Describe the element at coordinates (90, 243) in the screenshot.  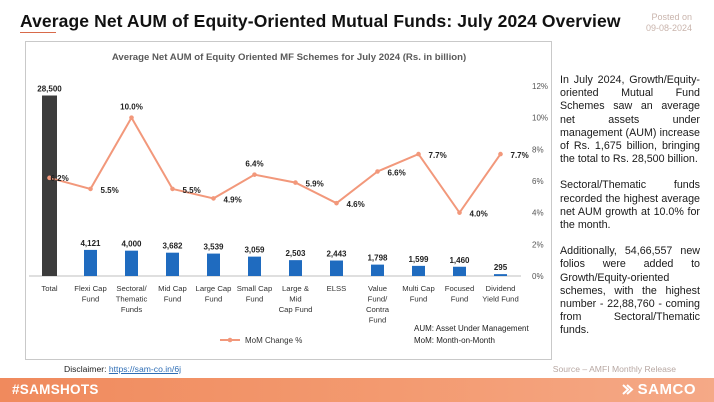
I see `bar-value-label: 4,121` at that location.